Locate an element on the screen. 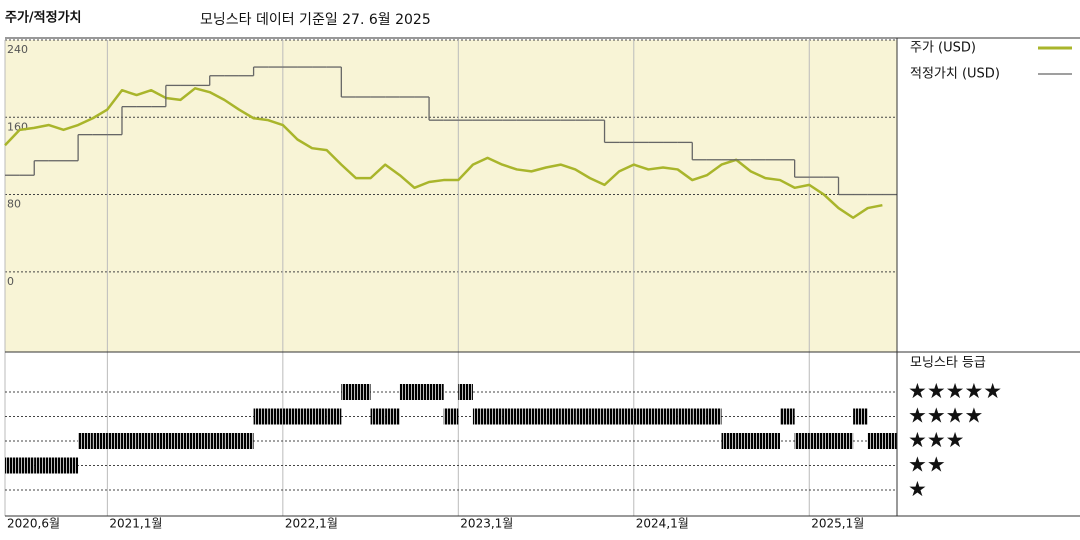 The image size is (1080, 540). y-tick-label: 240 is located at coordinates (17, 49).